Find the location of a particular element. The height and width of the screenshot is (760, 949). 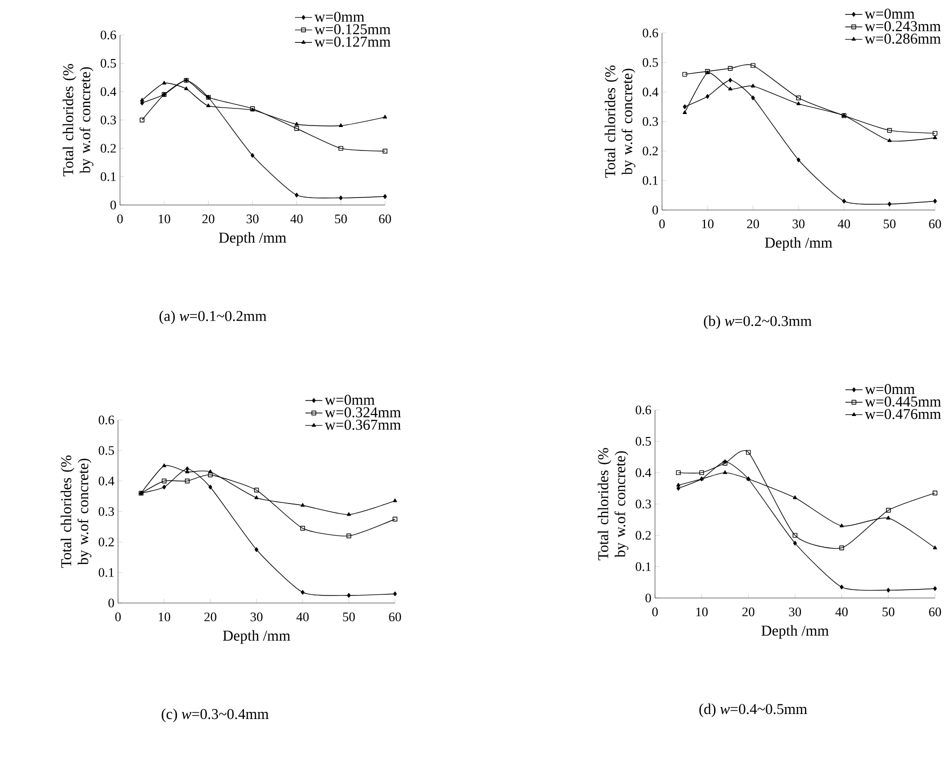

text: (d) w=0.4~0.5mm is located at coordinates (753, 711).